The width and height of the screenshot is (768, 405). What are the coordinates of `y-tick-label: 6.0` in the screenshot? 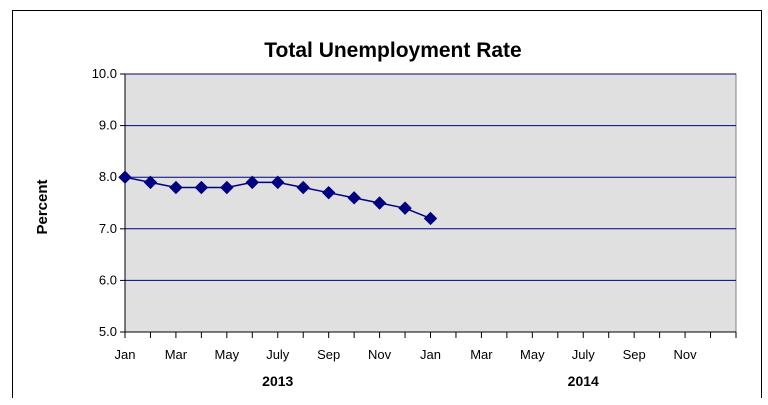 It's located at (108, 279).